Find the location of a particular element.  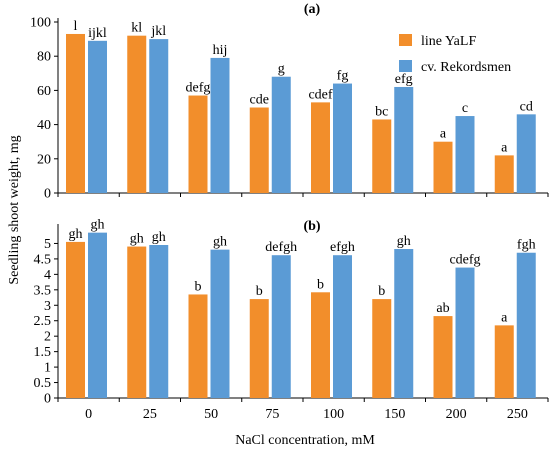

y-tick-label: 100 is located at coordinates (40, 23).